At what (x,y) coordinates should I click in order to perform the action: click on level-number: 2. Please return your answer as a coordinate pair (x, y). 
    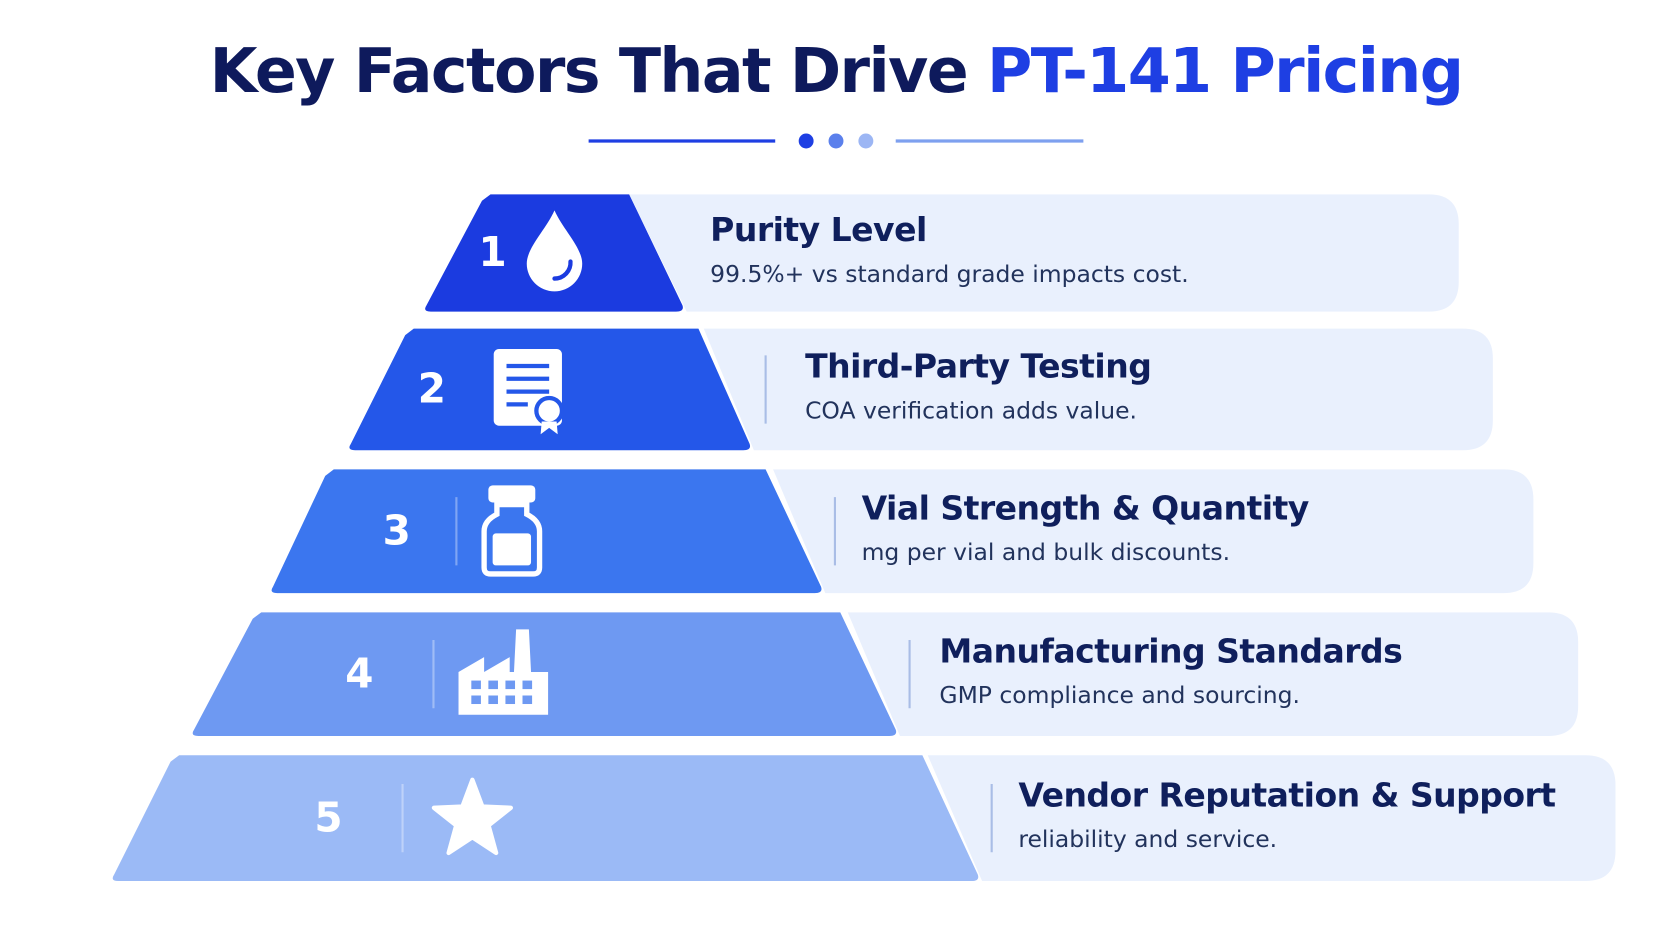
    Looking at the image, I should click on (432, 389).